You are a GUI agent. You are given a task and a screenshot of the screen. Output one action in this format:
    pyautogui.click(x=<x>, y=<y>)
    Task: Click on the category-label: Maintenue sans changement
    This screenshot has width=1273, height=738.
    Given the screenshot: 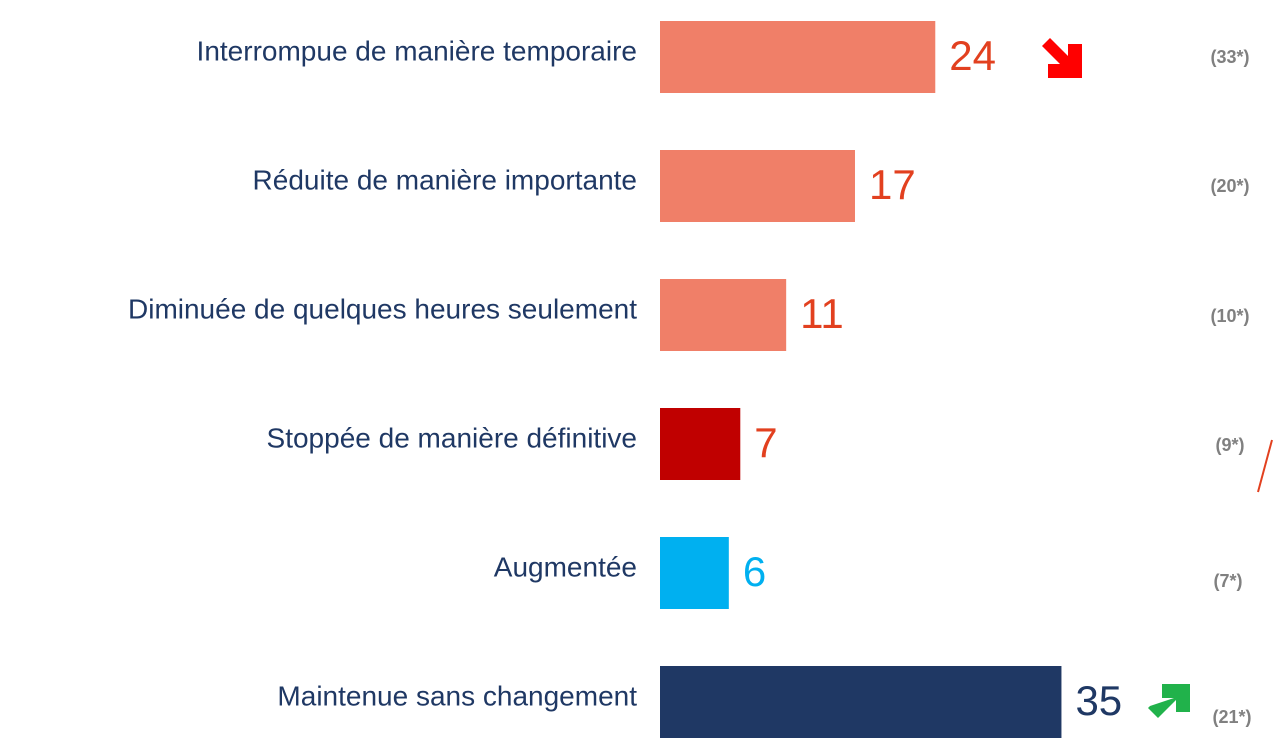 What is the action you would take?
    pyautogui.click(x=457, y=695)
    